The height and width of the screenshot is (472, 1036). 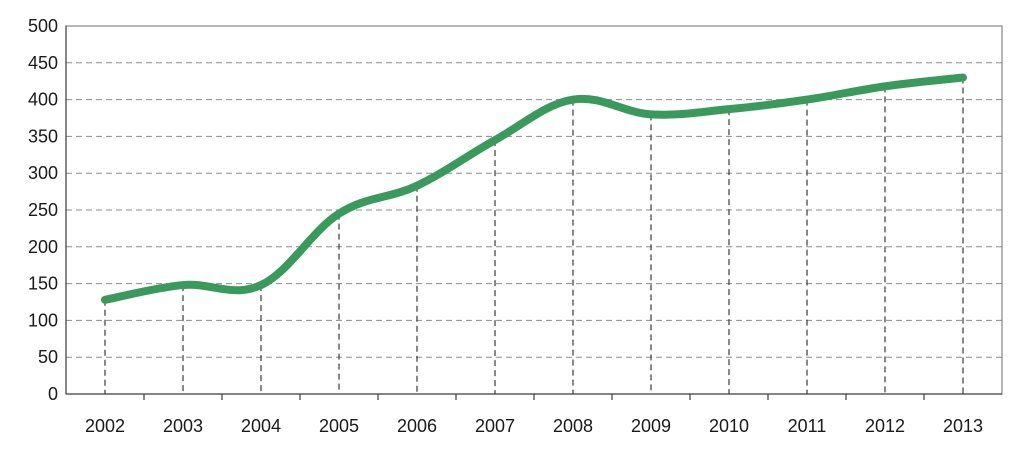 I want to click on x-tick-label: 2013, so click(x=963, y=426).